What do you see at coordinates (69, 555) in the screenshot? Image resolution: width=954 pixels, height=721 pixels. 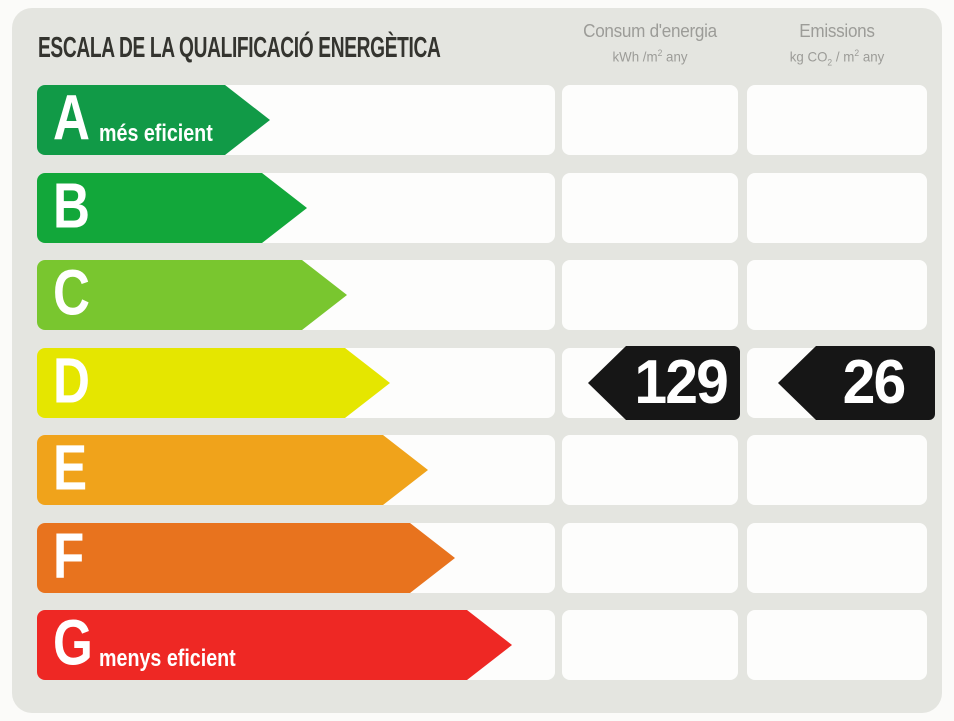 I see `rating-letter: F` at bounding box center [69, 555].